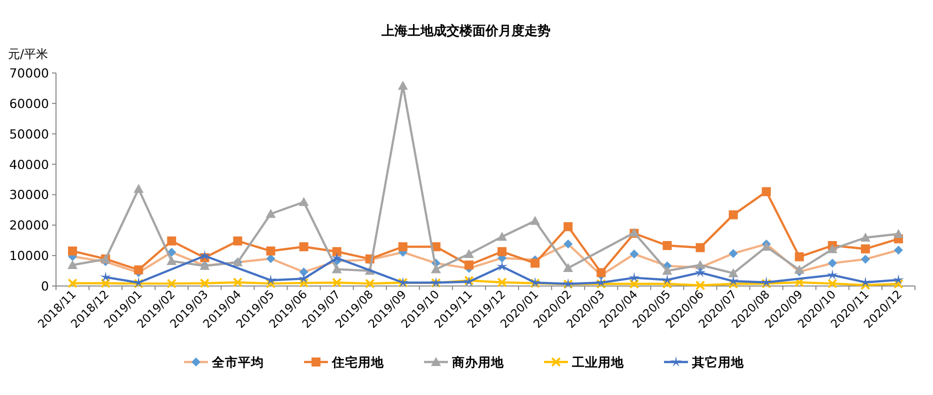 This screenshot has width=933, height=395. What do you see at coordinates (465, 31) in the screenshot?
I see `chart-title: 上海土地成交楼面价月度走势` at bounding box center [465, 31].